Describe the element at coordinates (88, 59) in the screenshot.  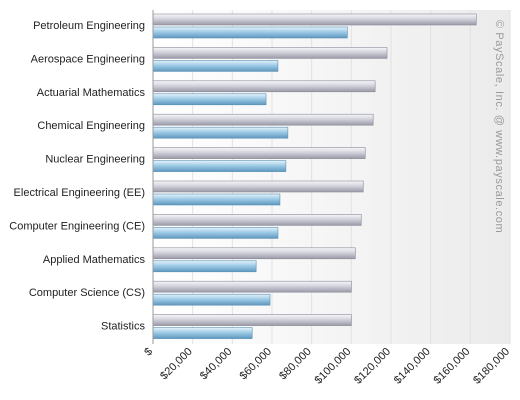
I see `category-label: Aerospace Engineering` at that location.